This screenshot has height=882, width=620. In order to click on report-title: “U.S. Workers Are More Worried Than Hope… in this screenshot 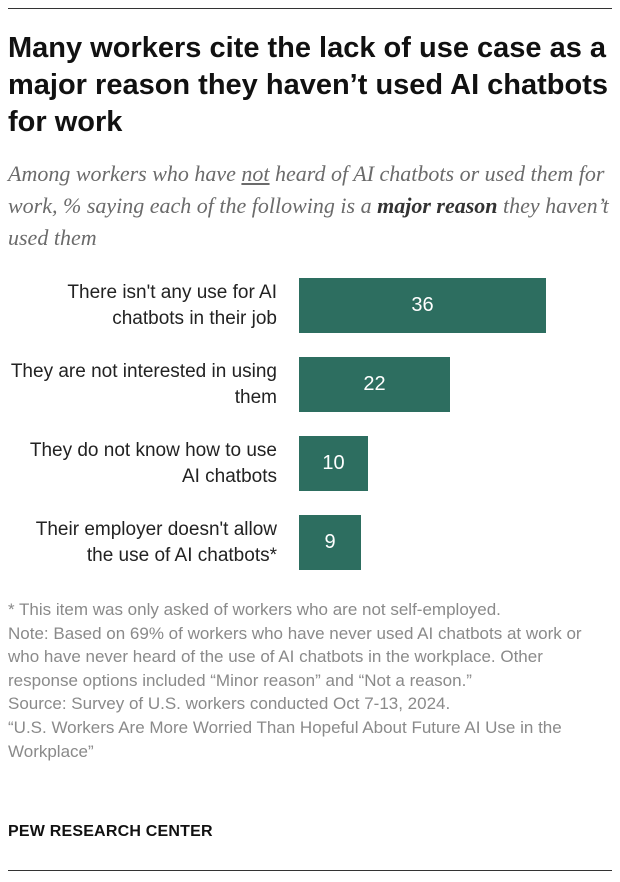, I will do `click(285, 739)`.